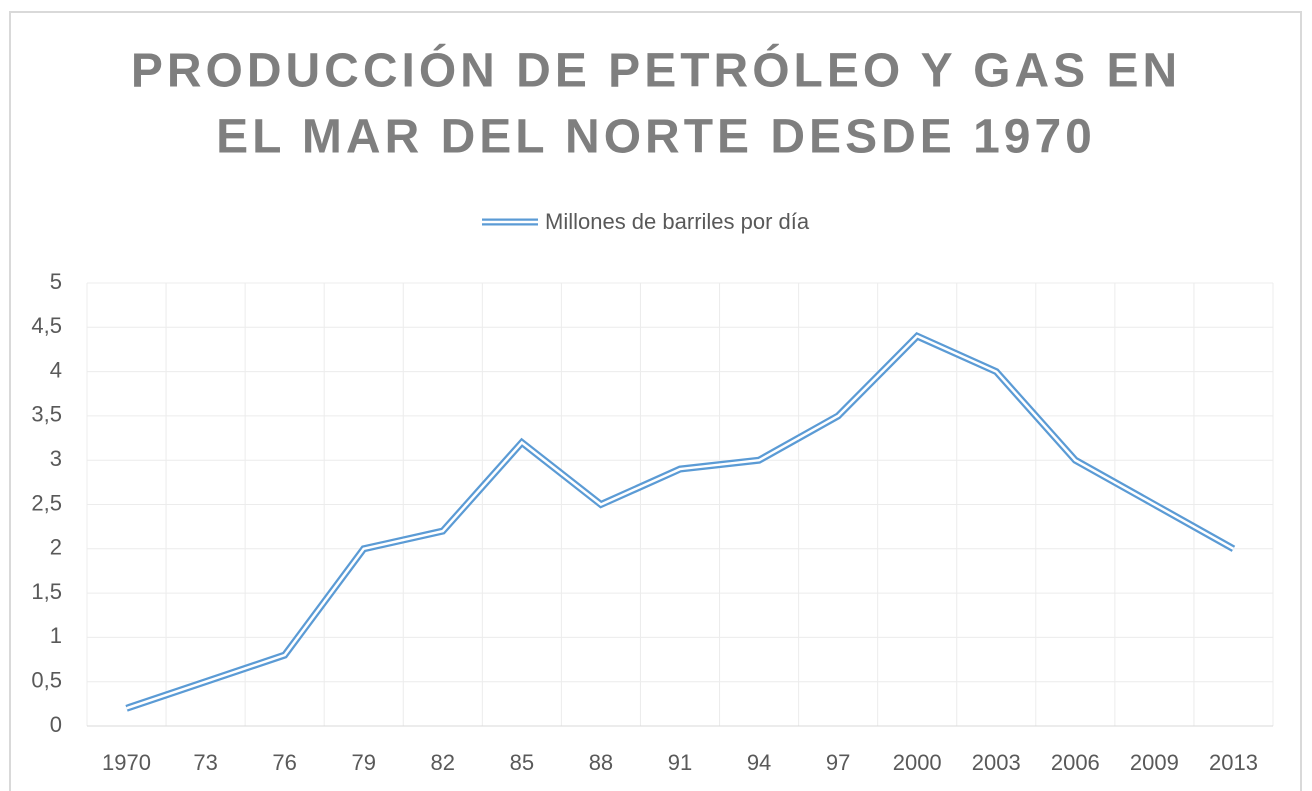 The width and height of the screenshot is (1312, 791). I want to click on y-tick-label: 5, so click(56, 281).